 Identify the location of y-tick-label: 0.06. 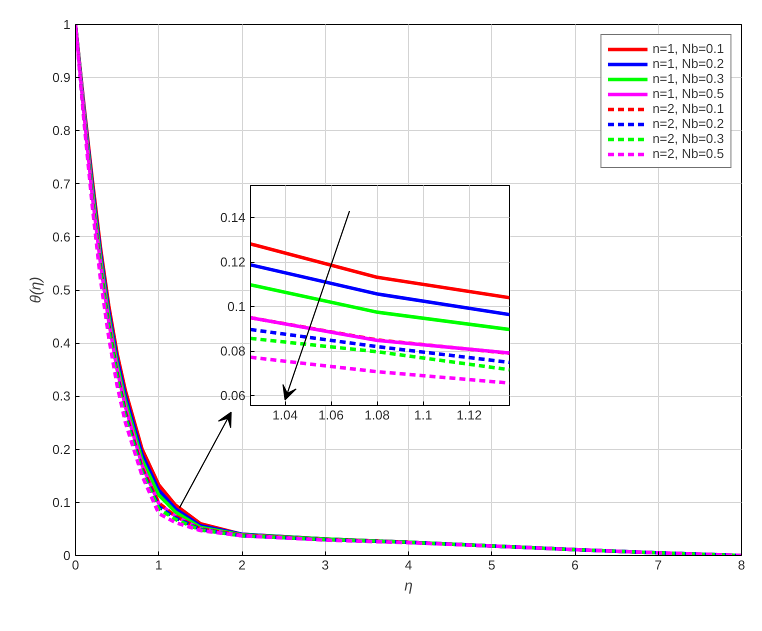
(233, 395).